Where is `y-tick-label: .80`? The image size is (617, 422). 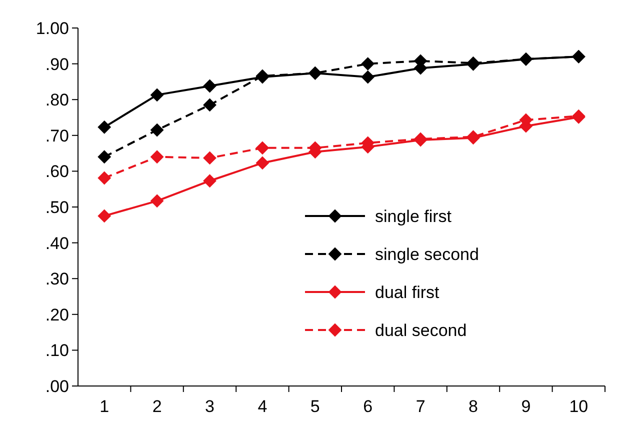 y-tick-label: .80 is located at coordinates (57, 100).